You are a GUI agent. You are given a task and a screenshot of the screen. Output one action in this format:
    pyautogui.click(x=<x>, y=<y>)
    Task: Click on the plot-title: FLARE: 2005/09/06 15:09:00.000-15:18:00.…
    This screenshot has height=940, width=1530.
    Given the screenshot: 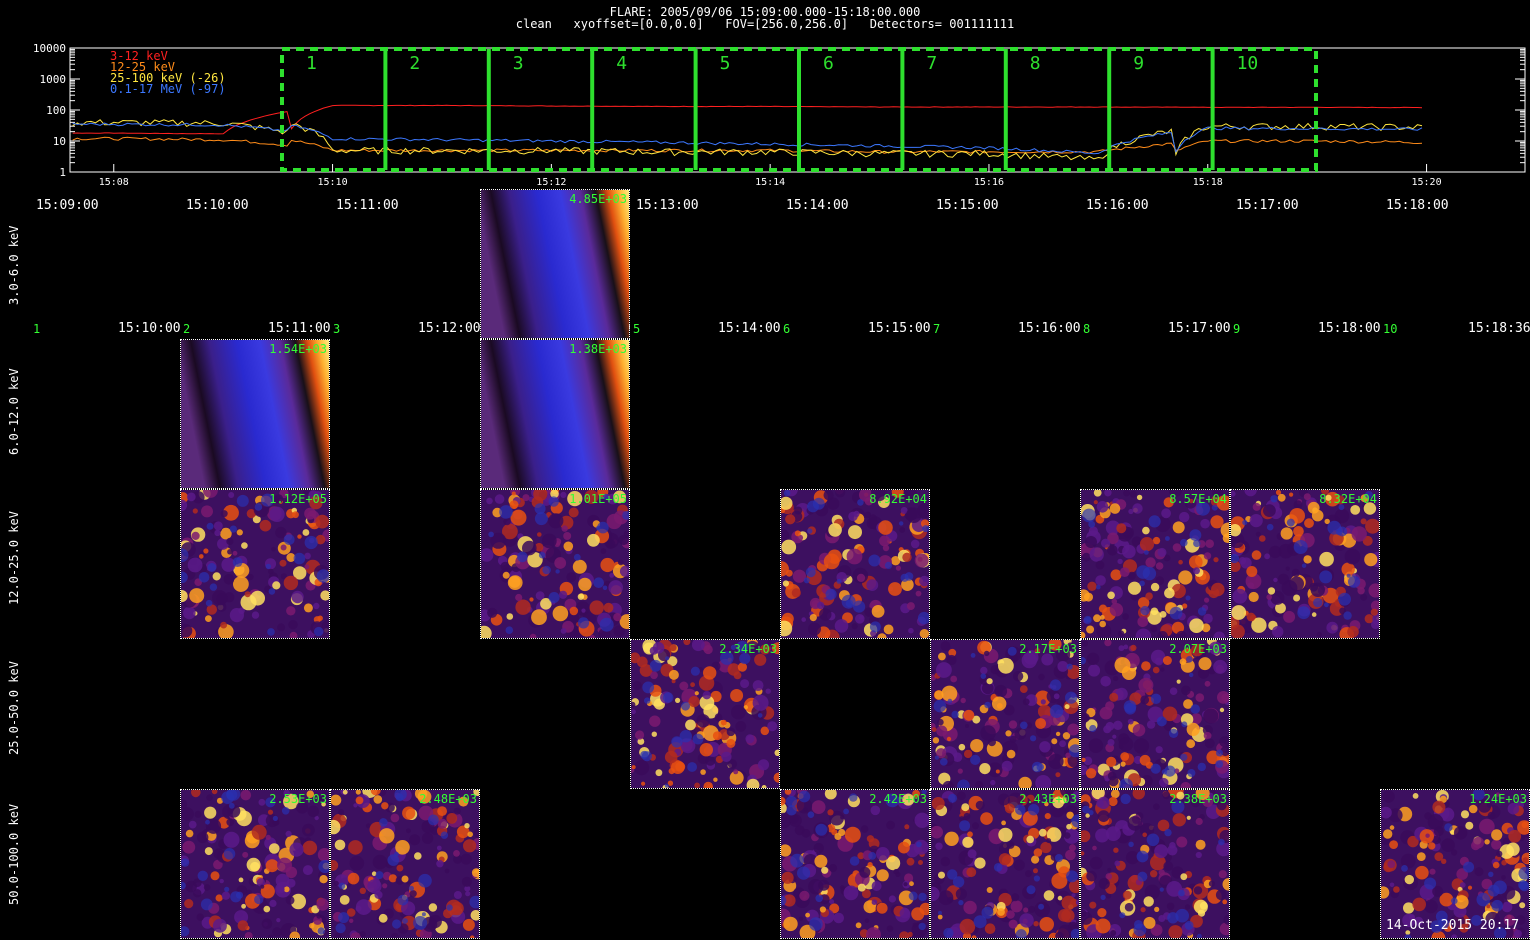 What is the action you would take?
    pyautogui.click(x=765, y=12)
    